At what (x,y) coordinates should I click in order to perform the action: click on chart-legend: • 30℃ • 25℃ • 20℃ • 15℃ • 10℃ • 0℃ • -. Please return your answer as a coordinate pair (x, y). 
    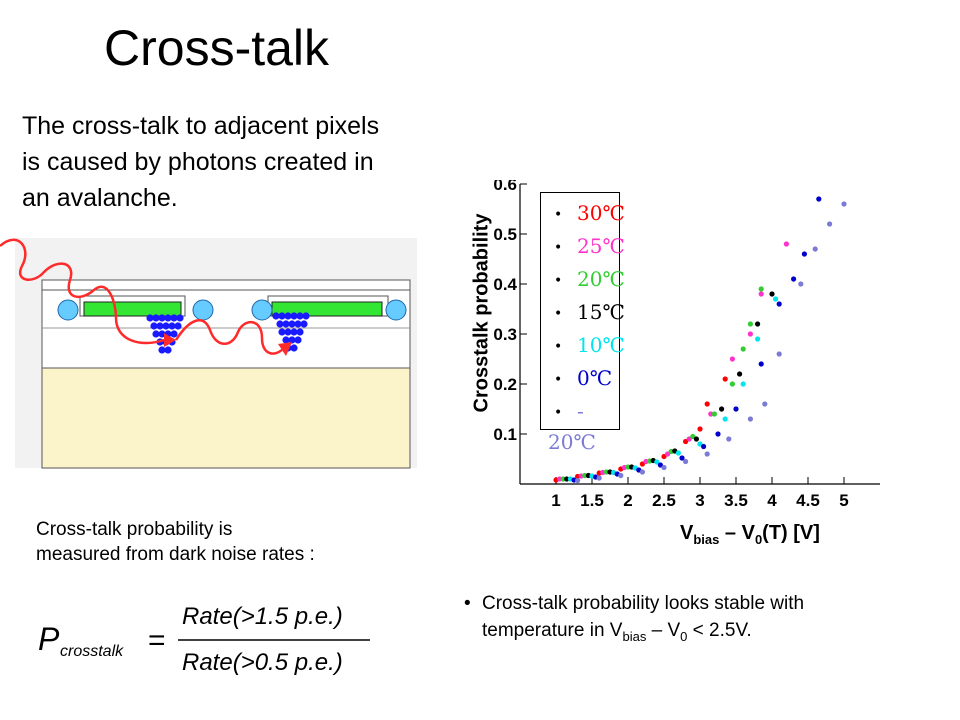
    Looking at the image, I should click on (582, 311).